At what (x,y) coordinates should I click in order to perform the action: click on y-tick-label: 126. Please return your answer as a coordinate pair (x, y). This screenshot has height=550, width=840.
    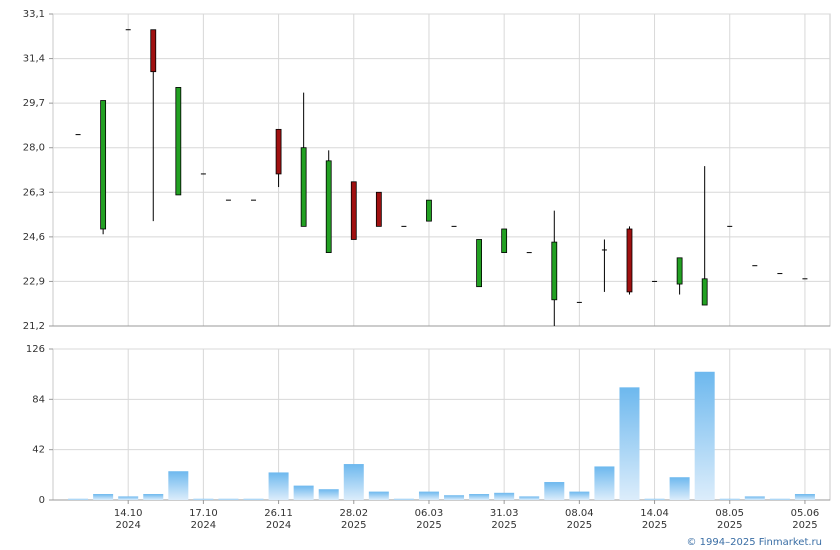
    Looking at the image, I should click on (35, 349).